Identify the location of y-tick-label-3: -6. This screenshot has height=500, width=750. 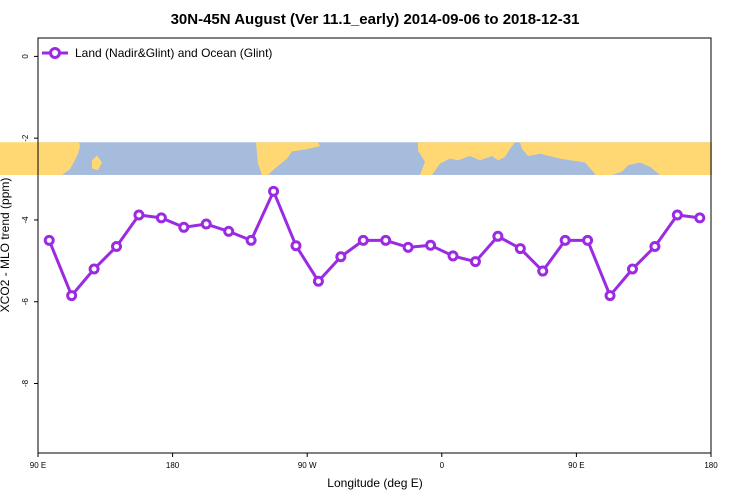
(25, 302).